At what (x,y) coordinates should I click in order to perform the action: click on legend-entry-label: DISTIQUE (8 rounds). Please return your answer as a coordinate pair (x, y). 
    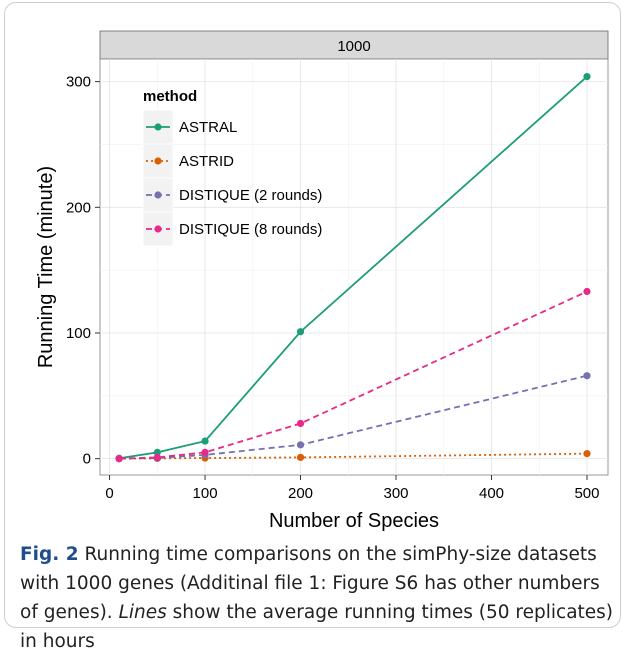
    Looking at the image, I should click on (250, 229).